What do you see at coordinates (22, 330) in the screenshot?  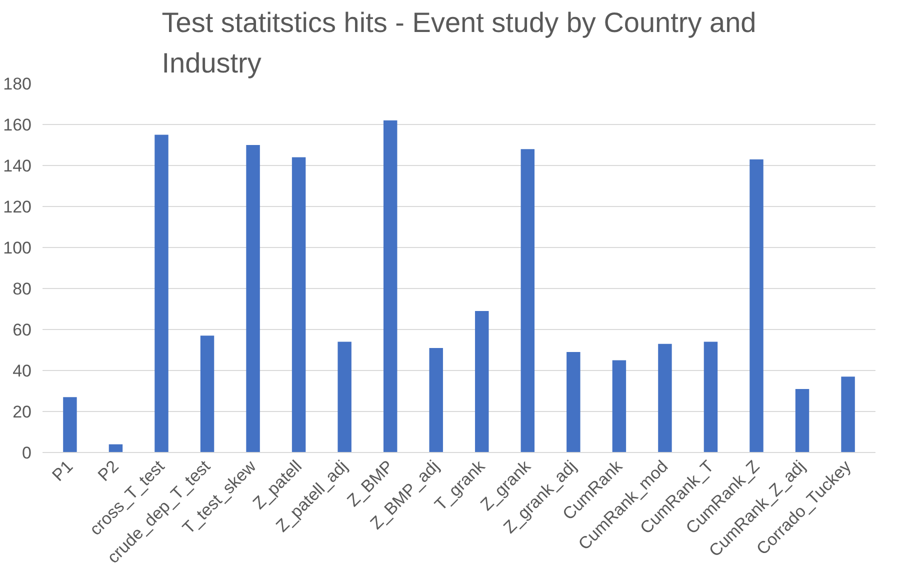 I see `y-tick-label: 60` at bounding box center [22, 330].